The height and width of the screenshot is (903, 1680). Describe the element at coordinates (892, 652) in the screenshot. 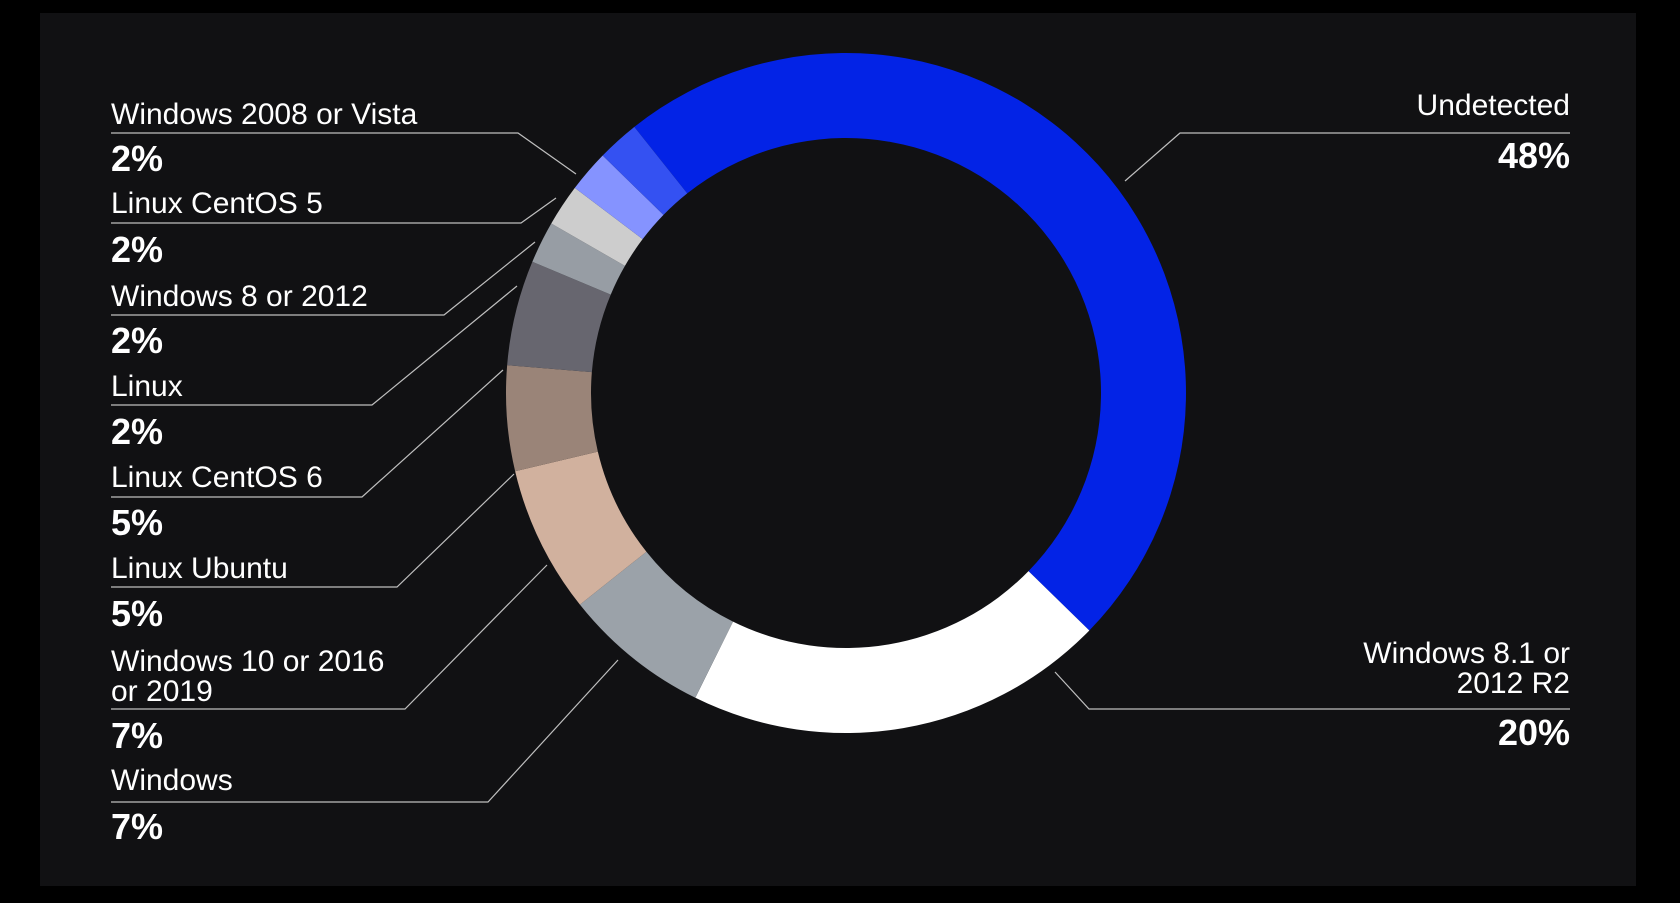

I see `slice-windows-8-1-or-2012-r2` at that location.